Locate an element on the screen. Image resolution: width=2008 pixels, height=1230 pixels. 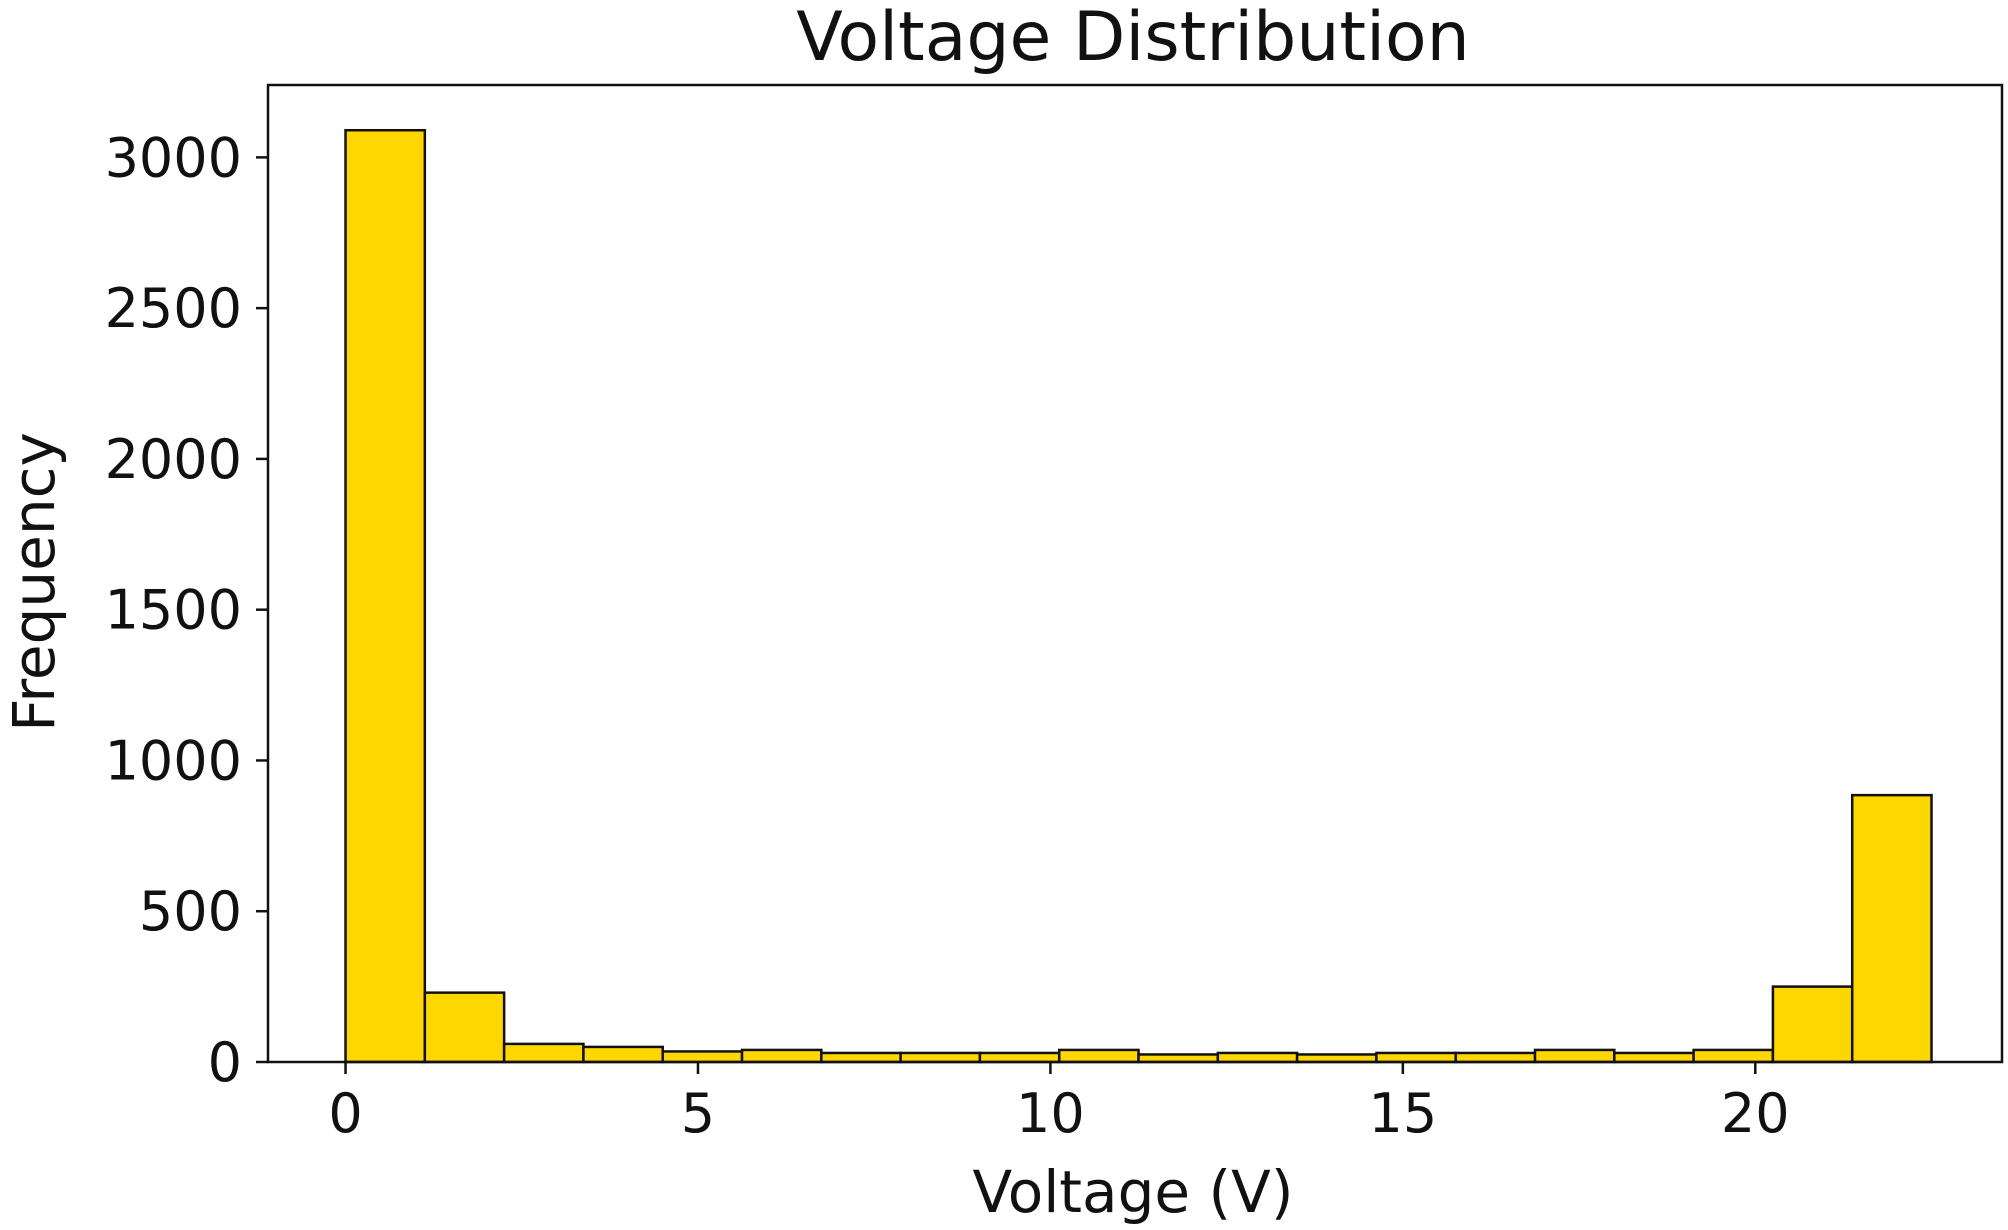
y-tick-label: 500 is located at coordinates (190, 911).